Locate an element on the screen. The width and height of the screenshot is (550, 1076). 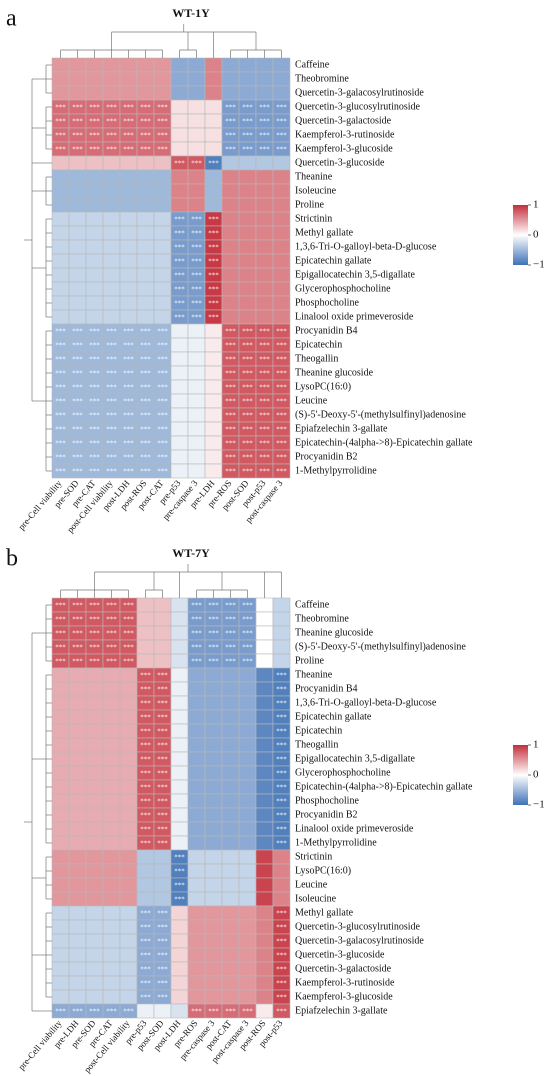
row-label: Epicatechin gallate is located at coordinates (333, 260).